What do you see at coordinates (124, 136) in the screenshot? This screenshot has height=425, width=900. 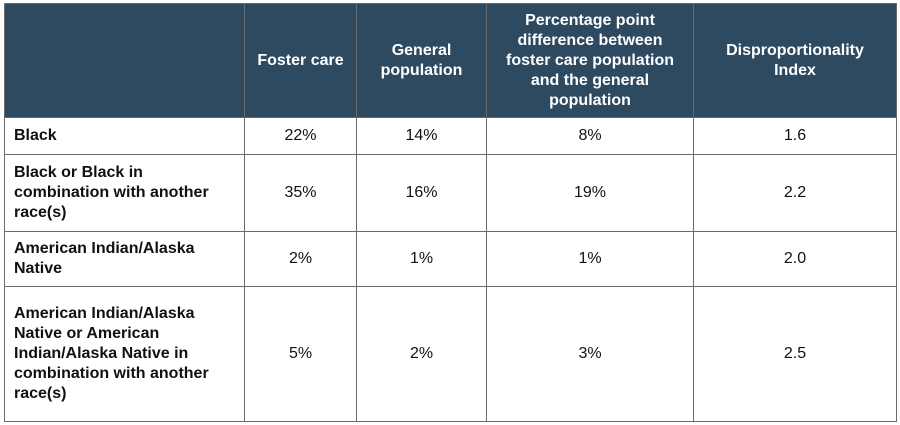 I see `row-label: Black` at bounding box center [124, 136].